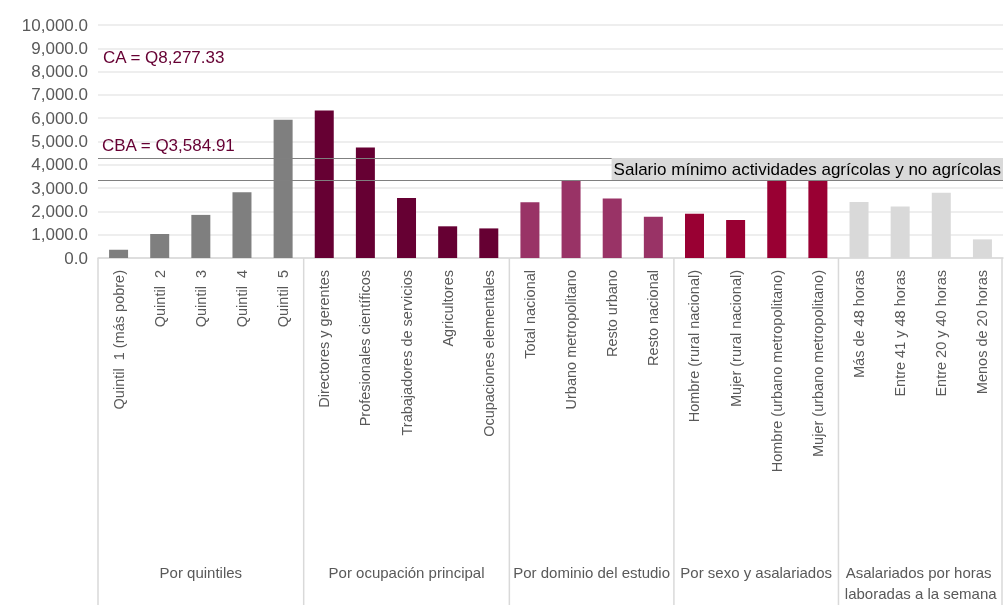 This screenshot has height=605, width=1008. Describe the element at coordinates (283, 299) in the screenshot. I see `x-tick-label: Quintil 5` at that location.